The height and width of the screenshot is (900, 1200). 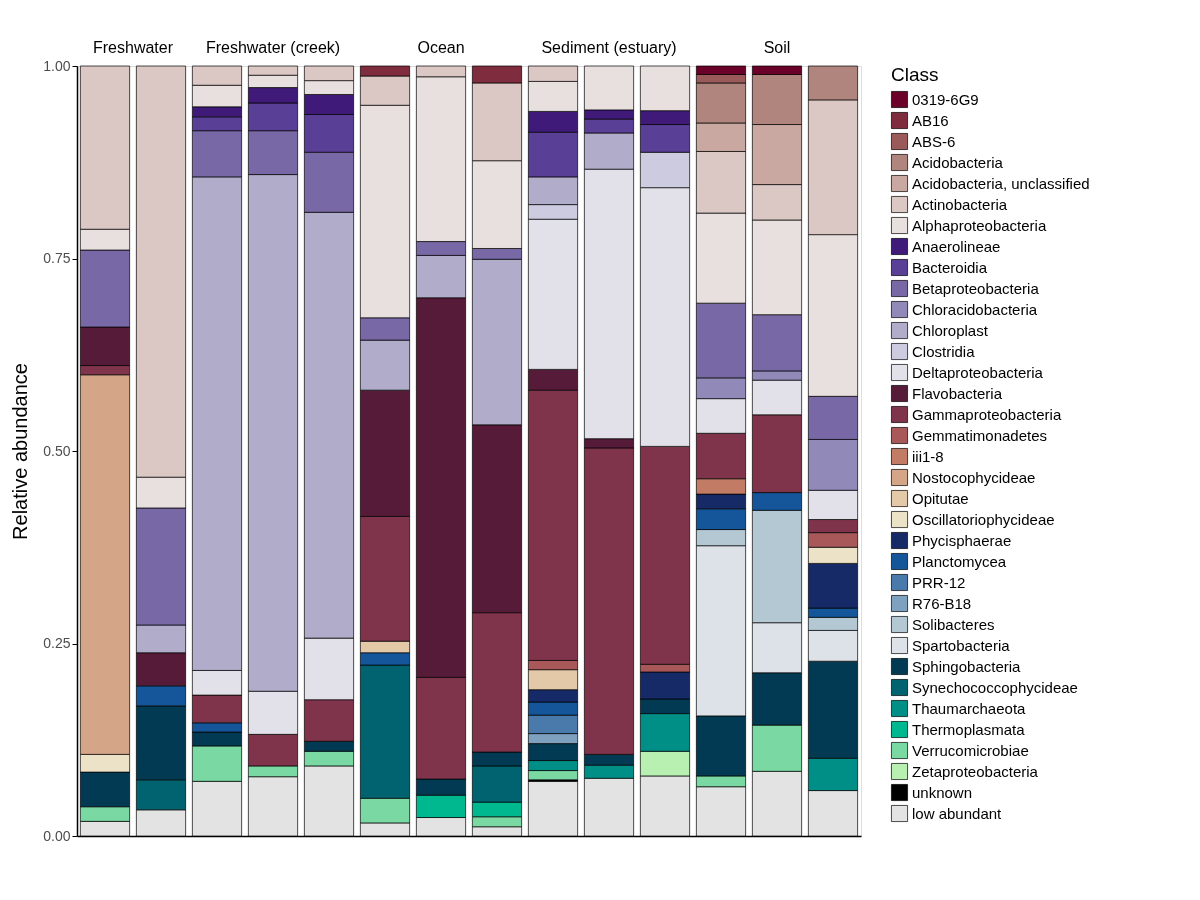 I want to click on legend-label: PRR-12, so click(x=939, y=582).